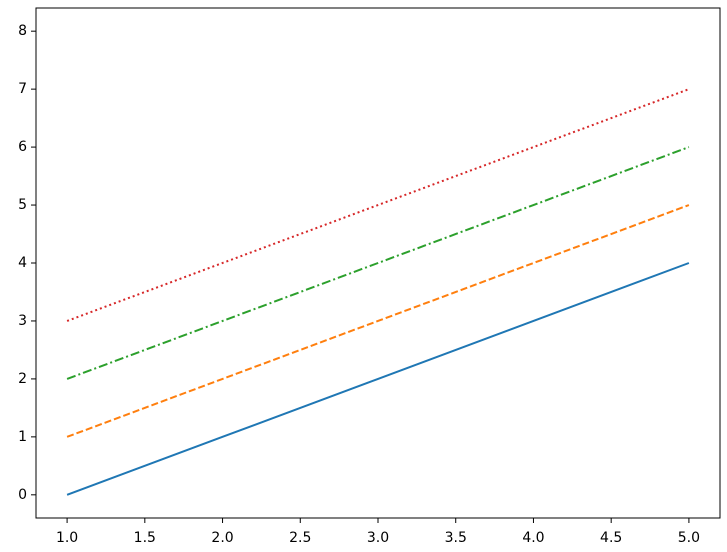  Describe the element at coordinates (22, 31) in the screenshot. I see `y-tick-label: 8` at that location.